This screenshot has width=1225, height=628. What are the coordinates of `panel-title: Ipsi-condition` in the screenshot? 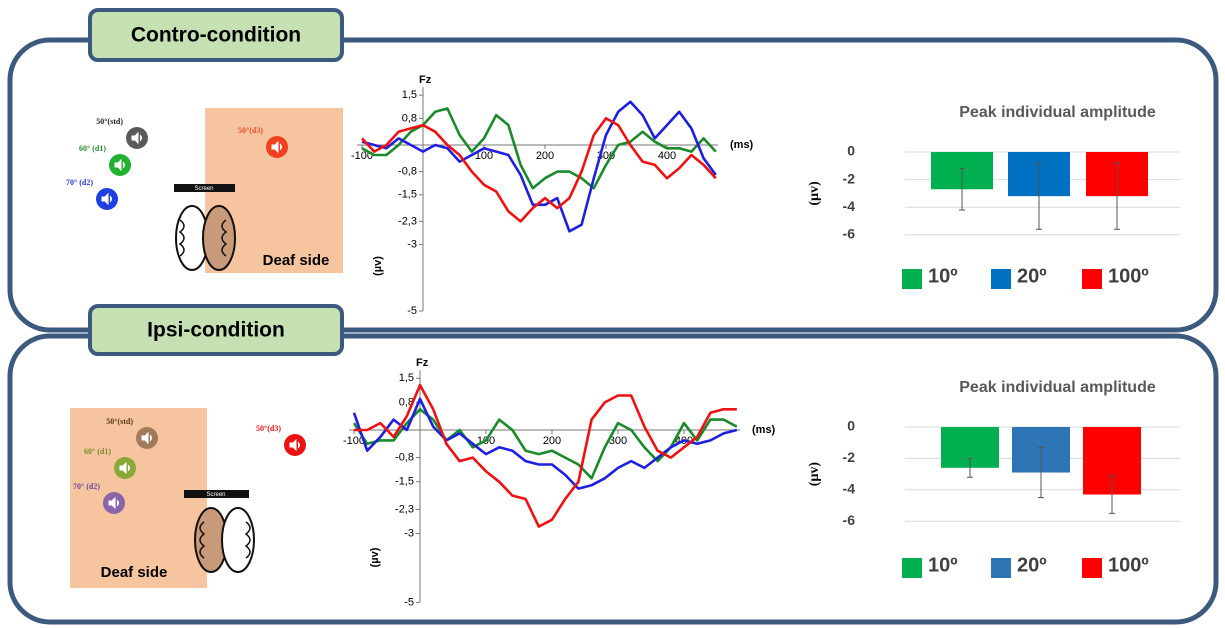 It's located at (216, 330).